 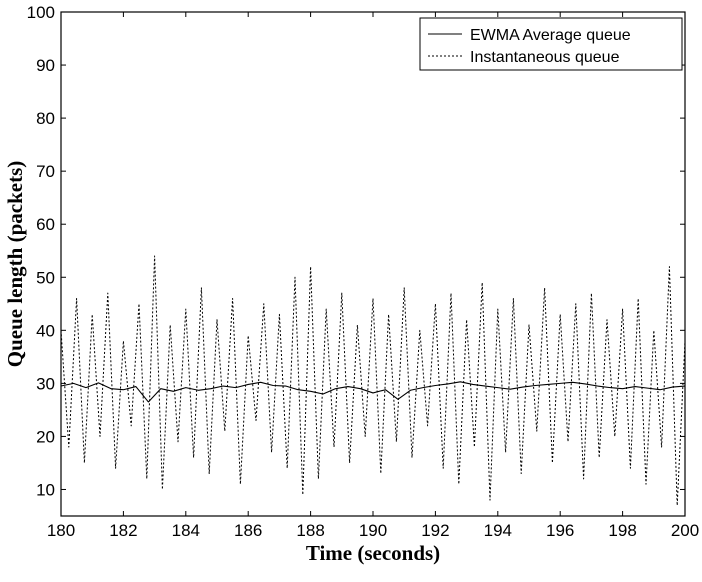 I want to click on legend-box, so click(x=551, y=44).